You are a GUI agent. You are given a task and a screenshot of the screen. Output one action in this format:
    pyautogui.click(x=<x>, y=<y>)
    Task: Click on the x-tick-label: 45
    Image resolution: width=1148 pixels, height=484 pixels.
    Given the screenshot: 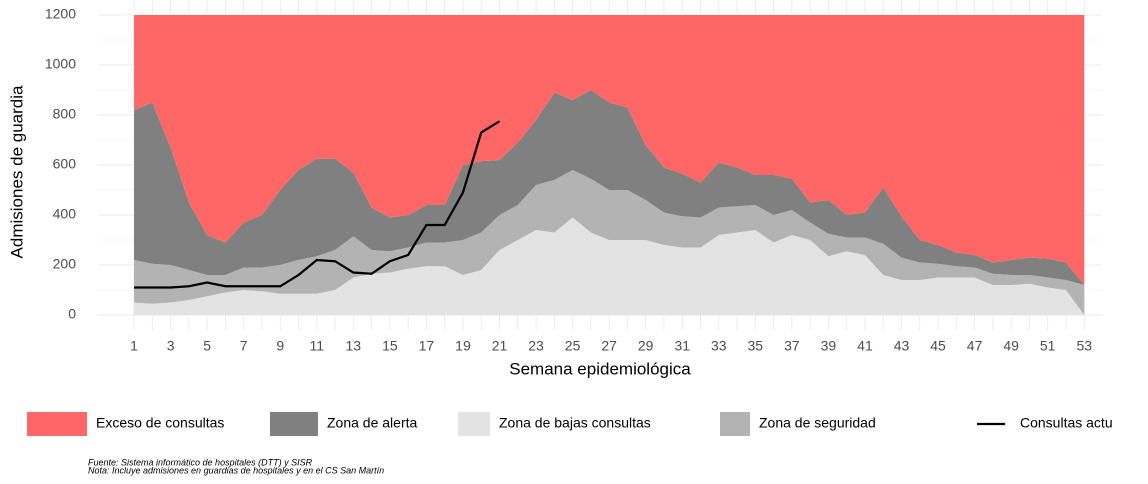 What is the action you would take?
    pyautogui.click(x=938, y=346)
    